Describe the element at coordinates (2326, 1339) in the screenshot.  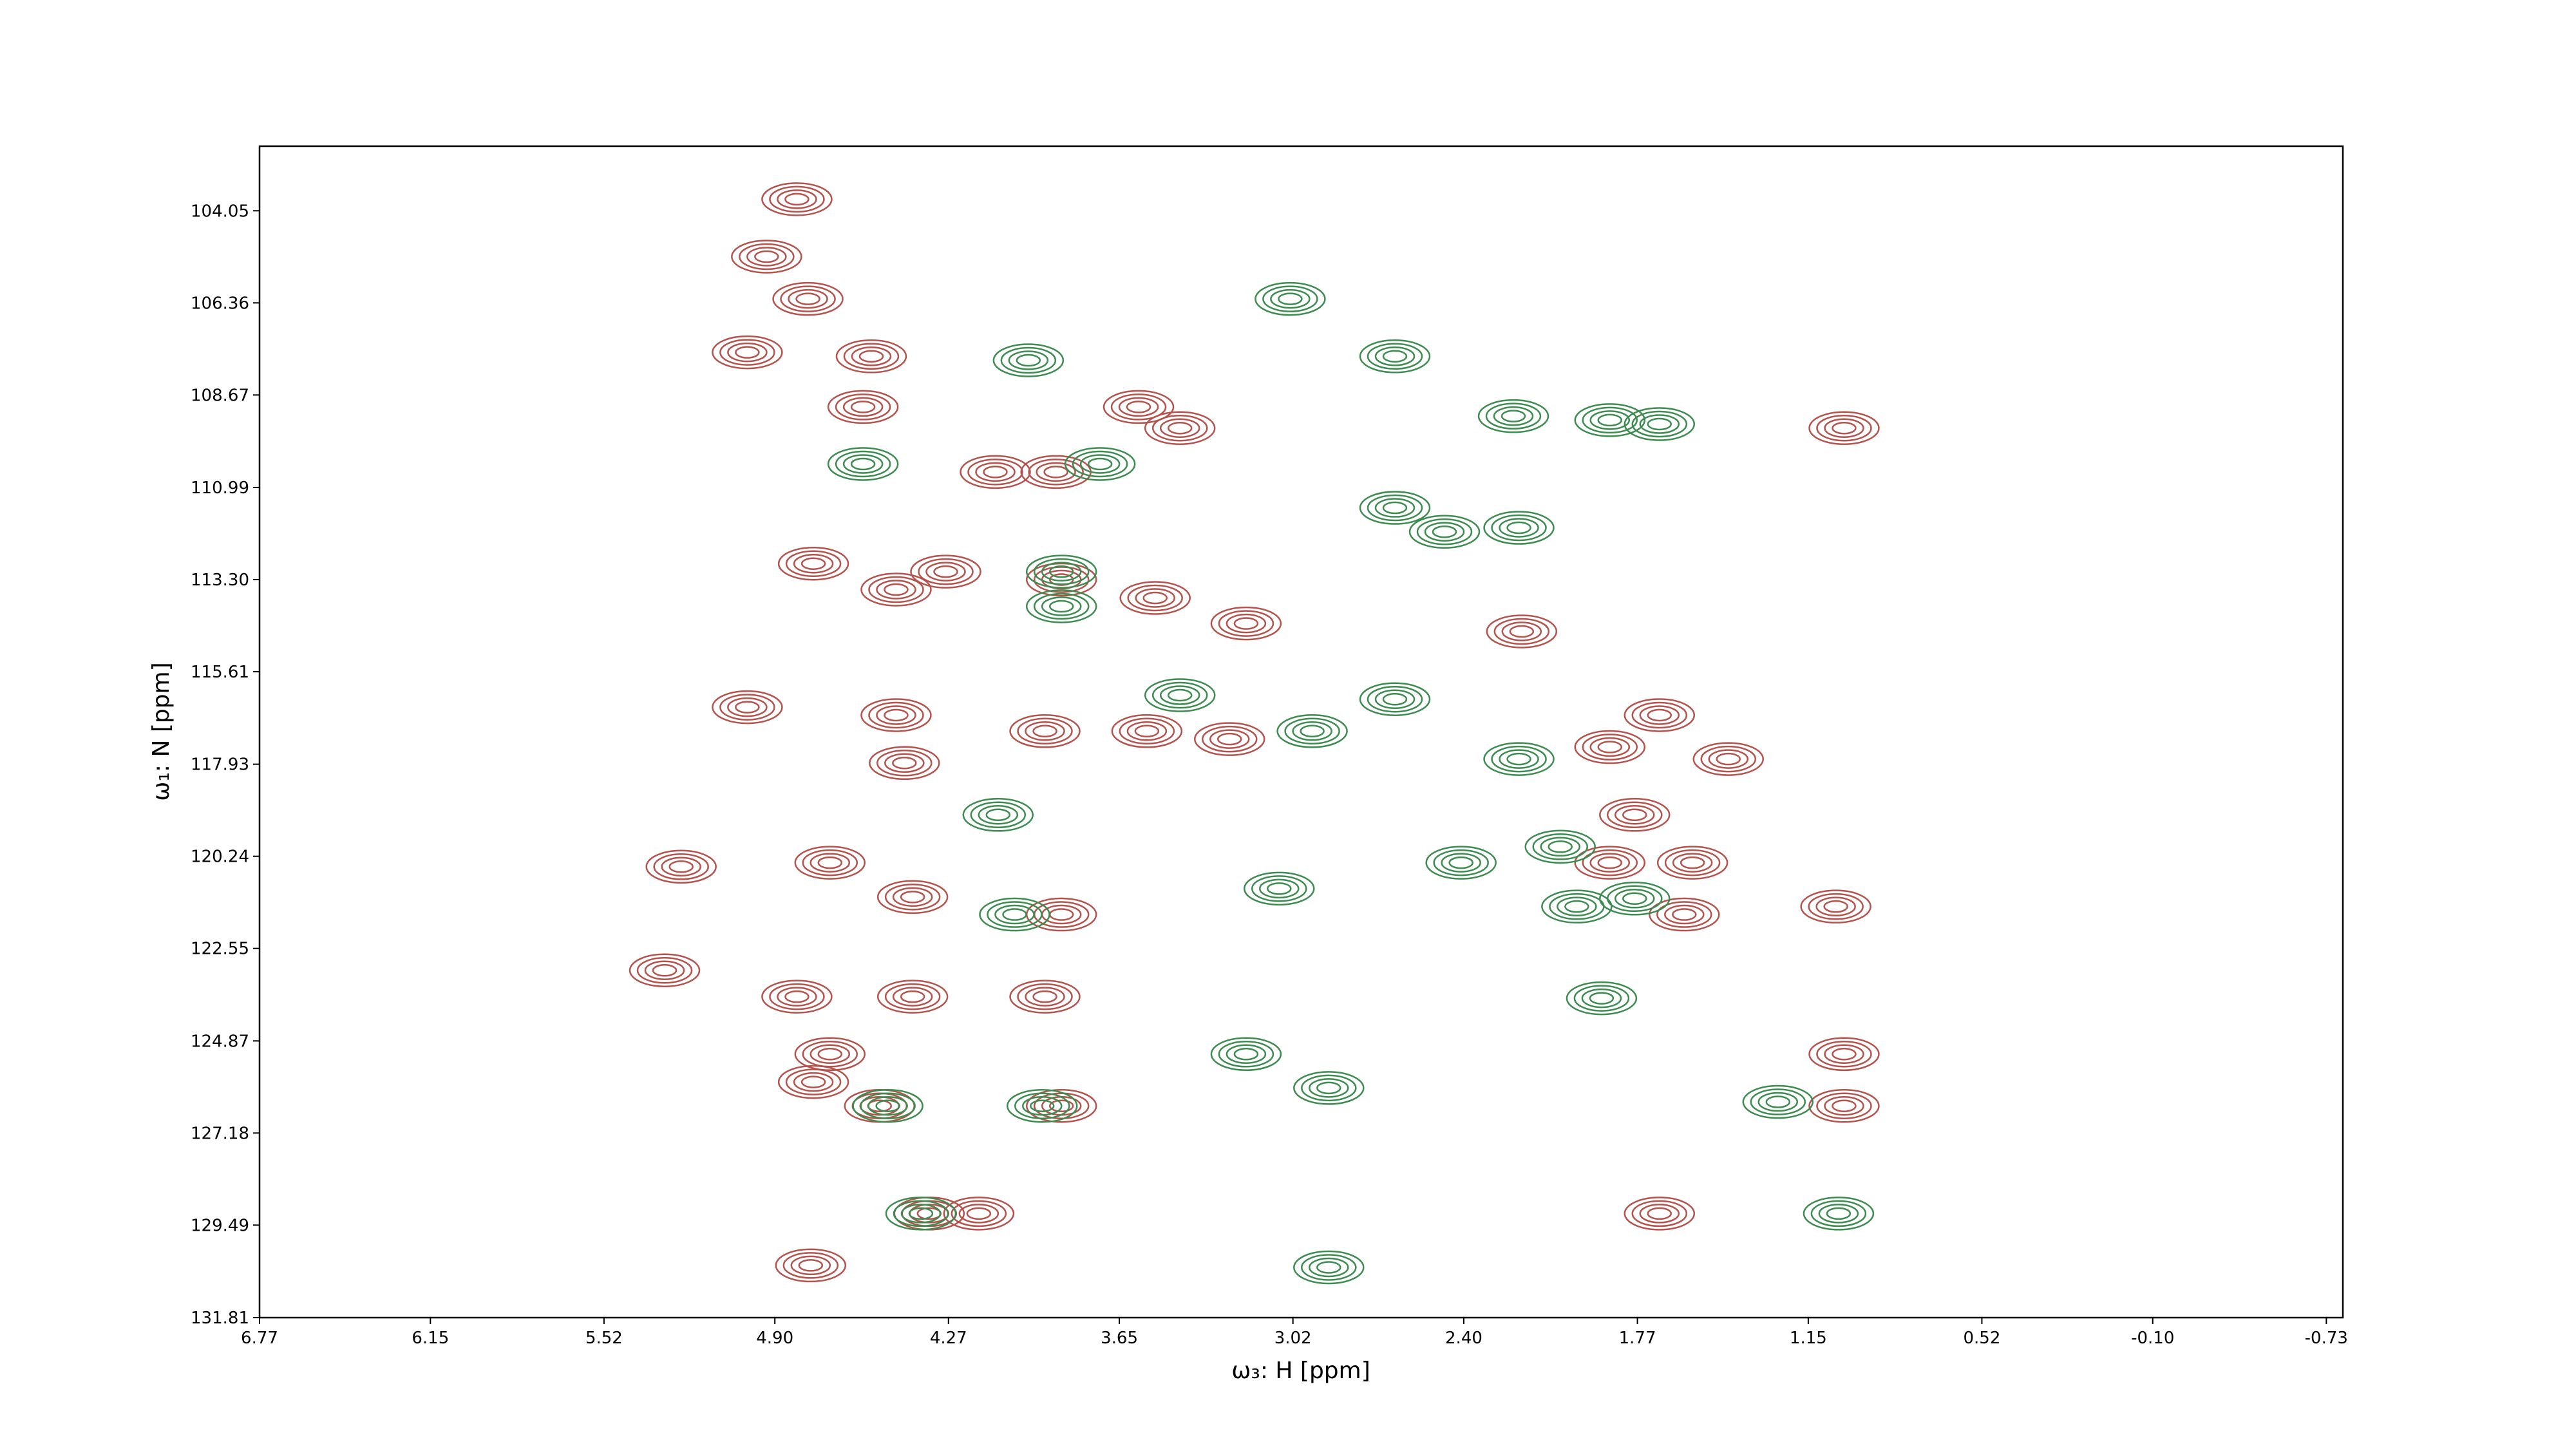
I see `x-tick-label: -0.73` at that location.